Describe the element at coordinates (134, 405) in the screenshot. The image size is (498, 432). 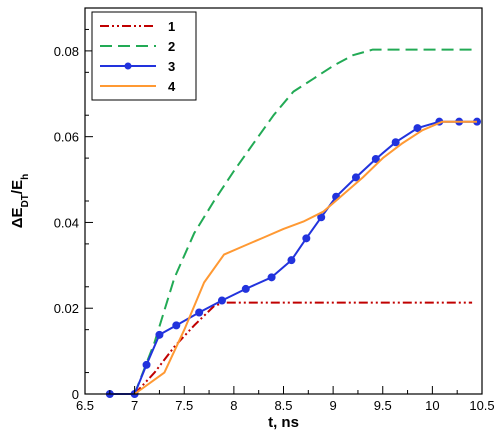
I see `x-tick-label: 7` at that location.